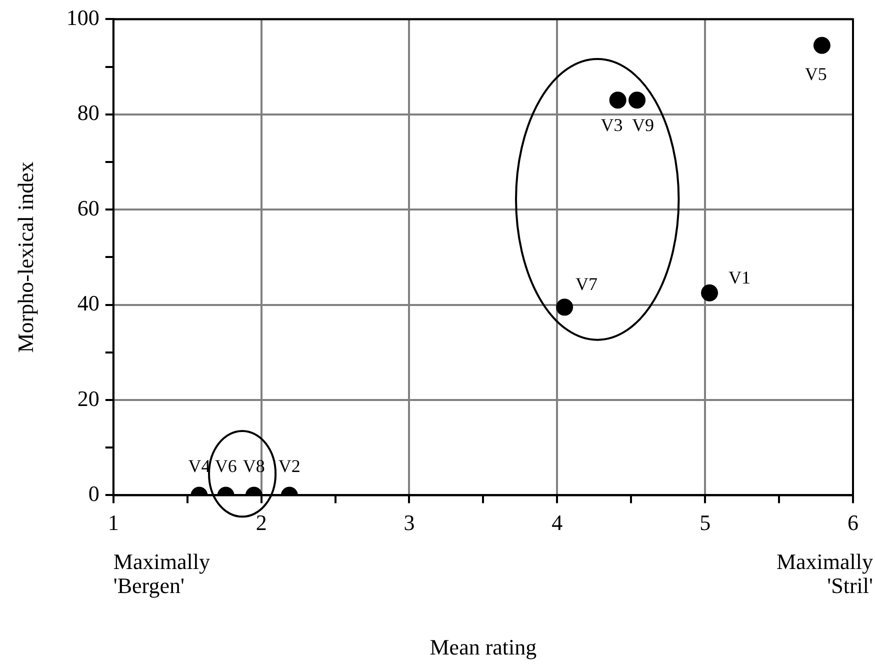 This screenshot has height=670, width=875. Describe the element at coordinates (409, 523) in the screenshot. I see `x-tick-label: 3` at that location.